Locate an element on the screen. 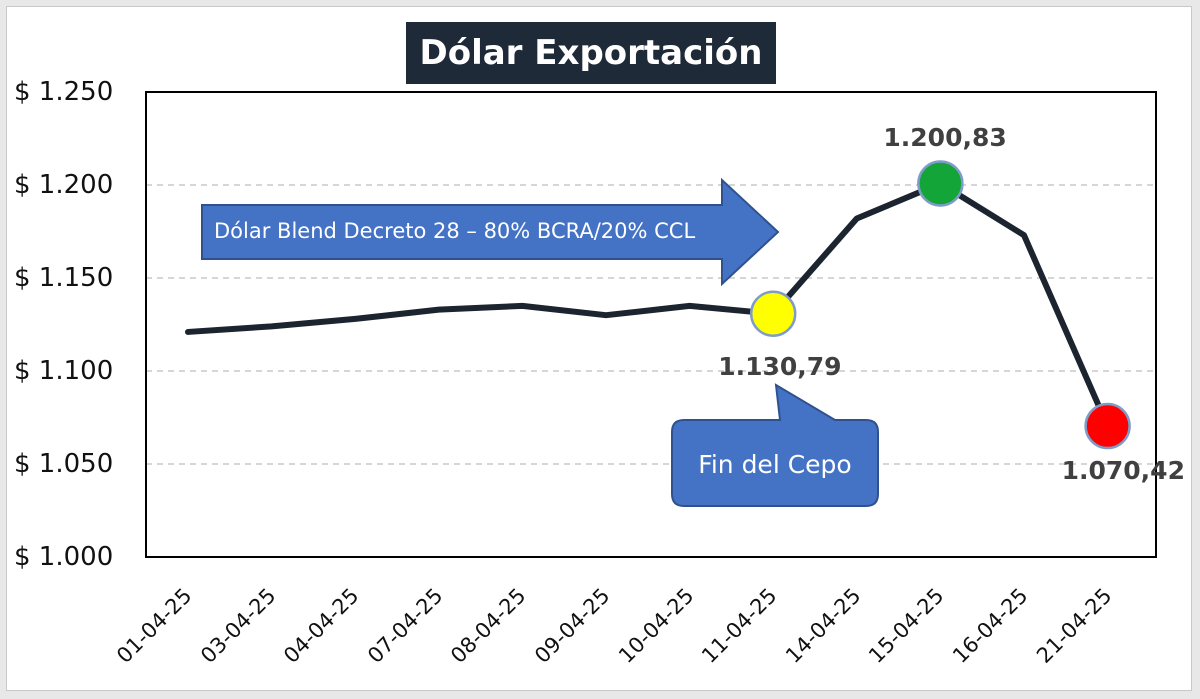 This screenshot has width=1200, height=699. y-tick-label: $ 1.200 is located at coordinates (64, 185).